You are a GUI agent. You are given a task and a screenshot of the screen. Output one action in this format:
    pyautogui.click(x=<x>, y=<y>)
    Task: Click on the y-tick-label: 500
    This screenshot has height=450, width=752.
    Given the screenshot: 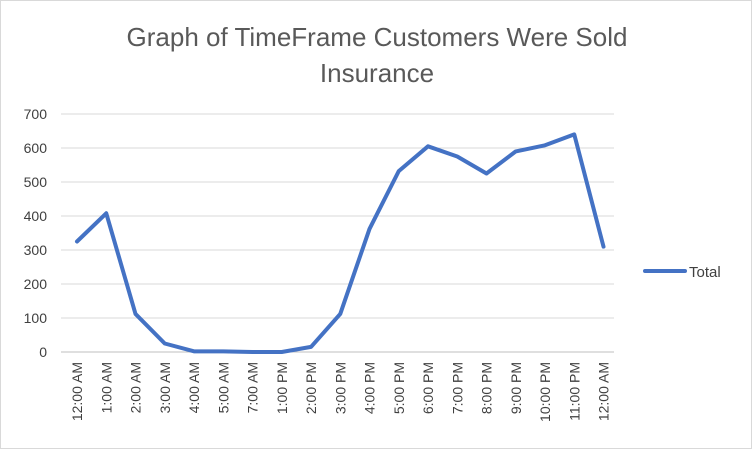 What is the action you would take?
    pyautogui.click(x=36, y=182)
    